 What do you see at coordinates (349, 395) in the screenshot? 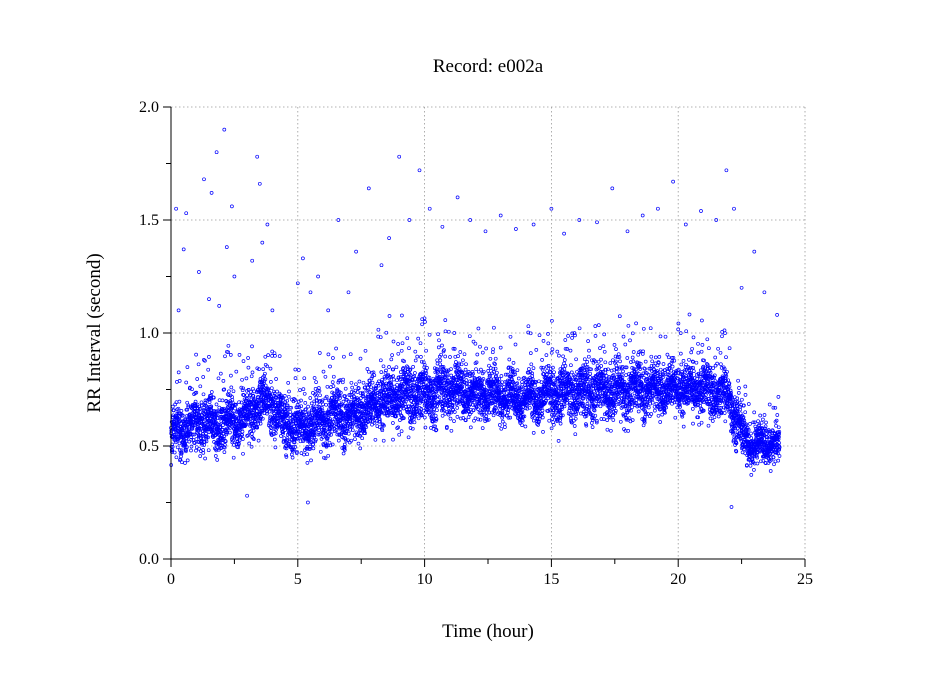
I see `data-point-2051` at bounding box center [349, 395].